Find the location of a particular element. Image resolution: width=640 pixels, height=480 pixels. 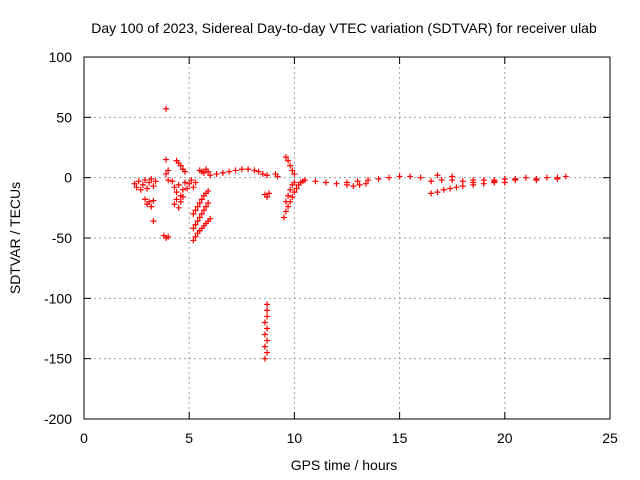

x-tick-label: 0 is located at coordinates (84, 438).